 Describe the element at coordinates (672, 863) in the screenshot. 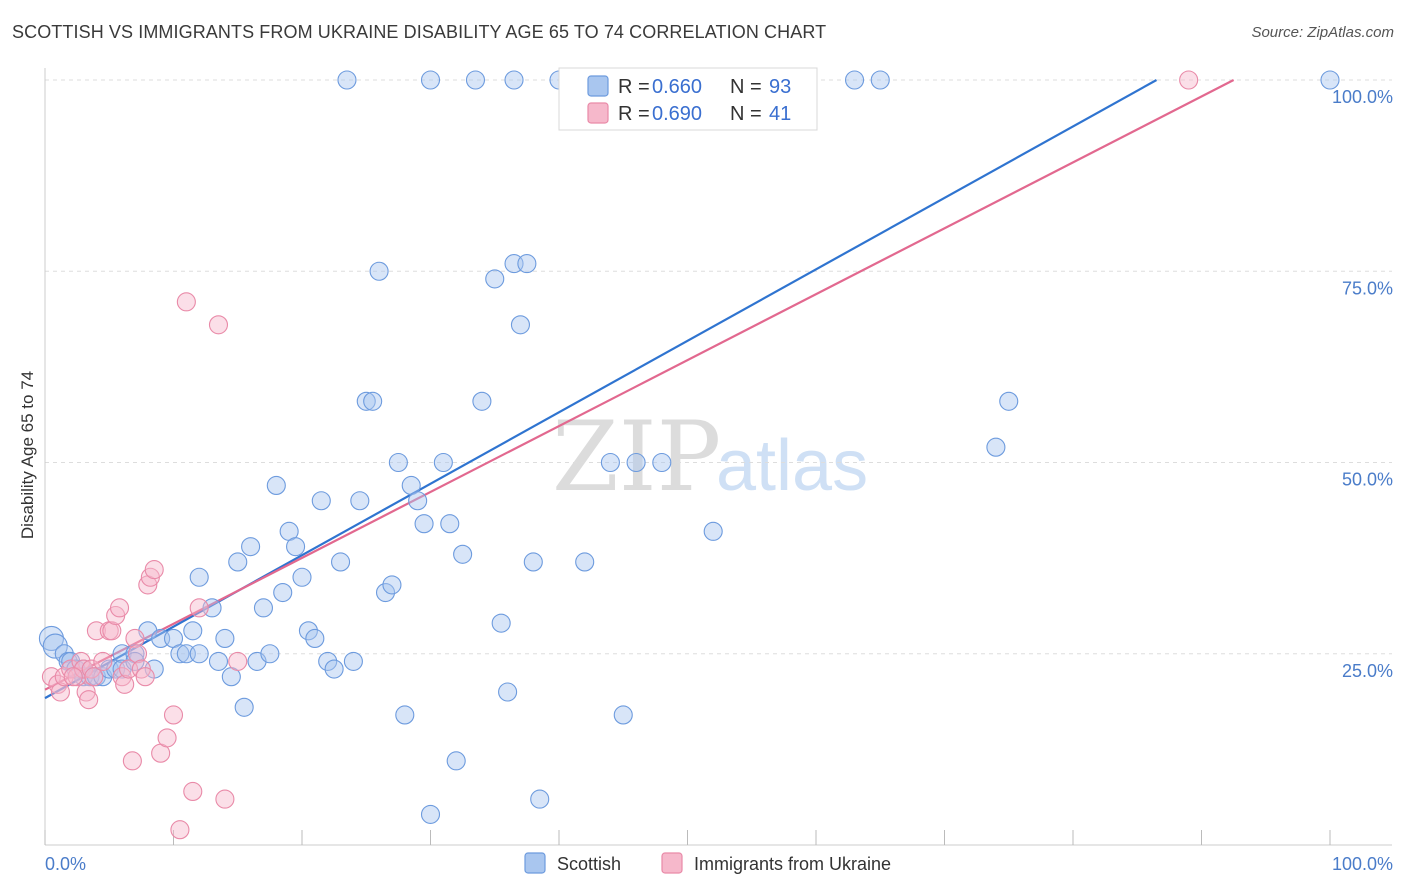

I see `bottom-legend-swatch-ukraine` at that location.